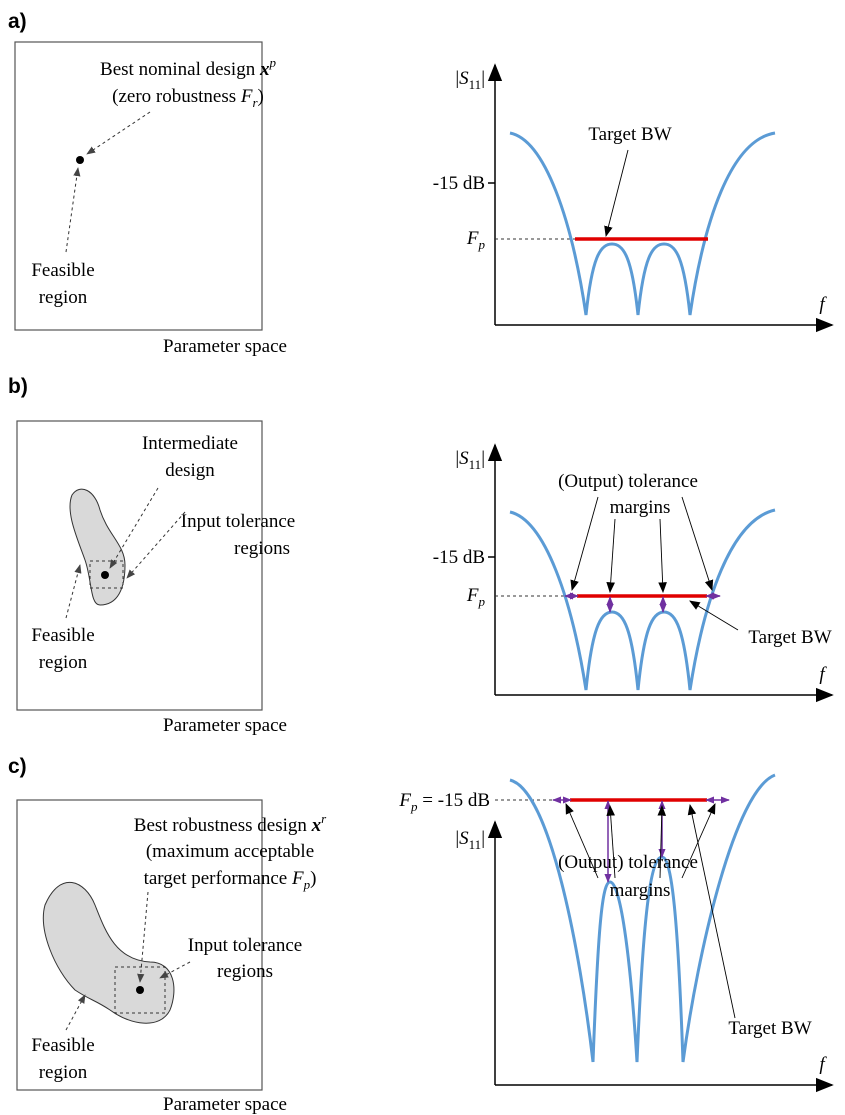 This screenshot has height=1115, width=845. I want to click on panel-label: c), so click(17, 766).